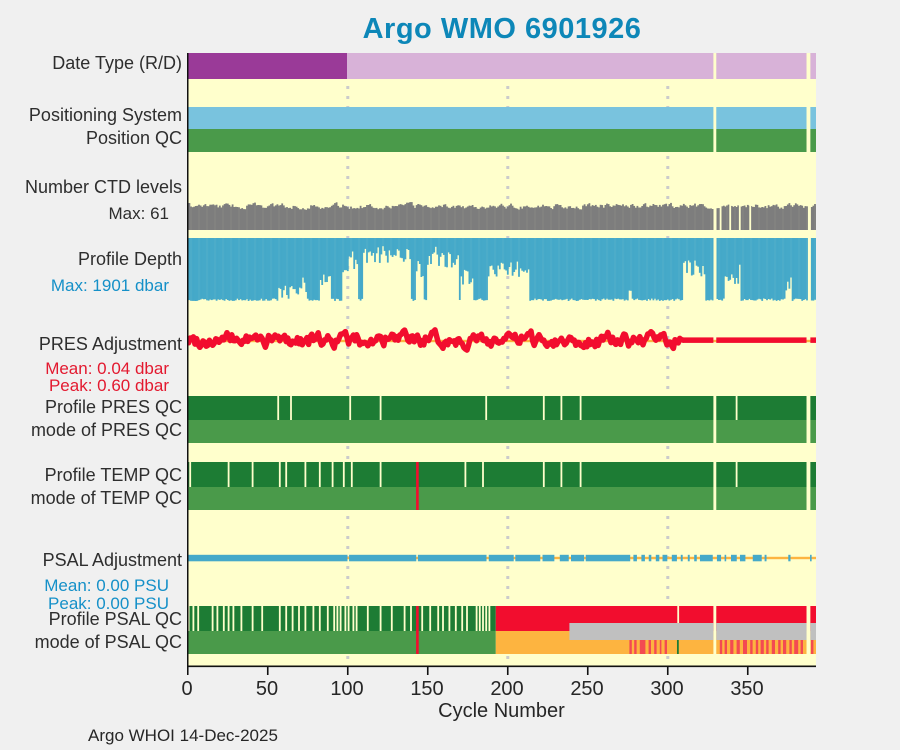  Describe the element at coordinates (112, 560) in the screenshot. I see `row-label-psal-adjustment: PSAL Adjustment` at that location.